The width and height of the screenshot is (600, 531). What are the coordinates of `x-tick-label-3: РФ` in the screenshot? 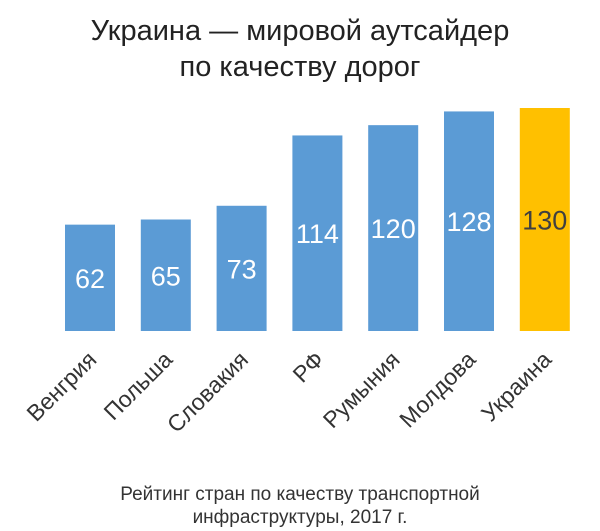 It's located at (308, 366).